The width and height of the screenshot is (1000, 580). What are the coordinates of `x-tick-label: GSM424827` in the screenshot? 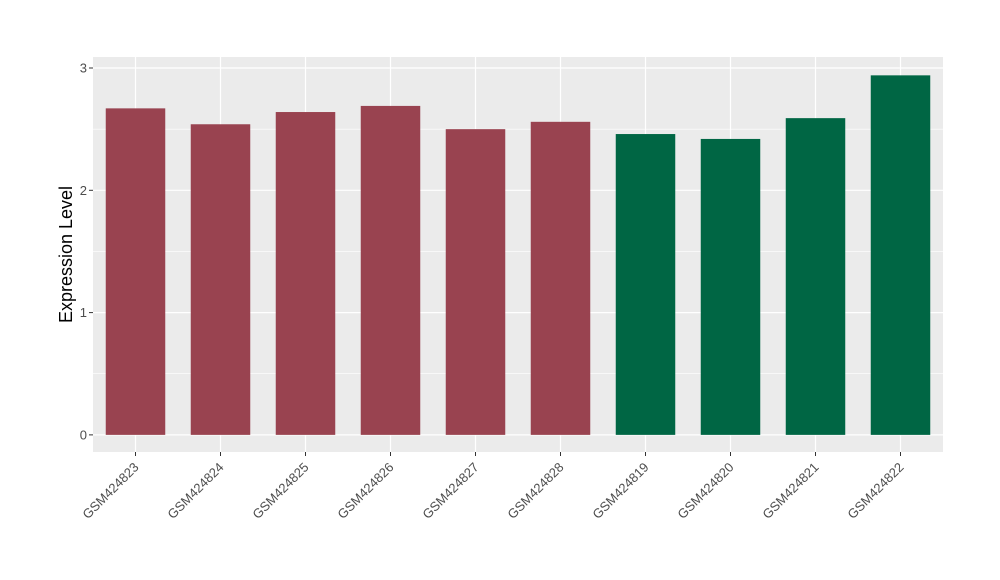 It's located at (450, 491).